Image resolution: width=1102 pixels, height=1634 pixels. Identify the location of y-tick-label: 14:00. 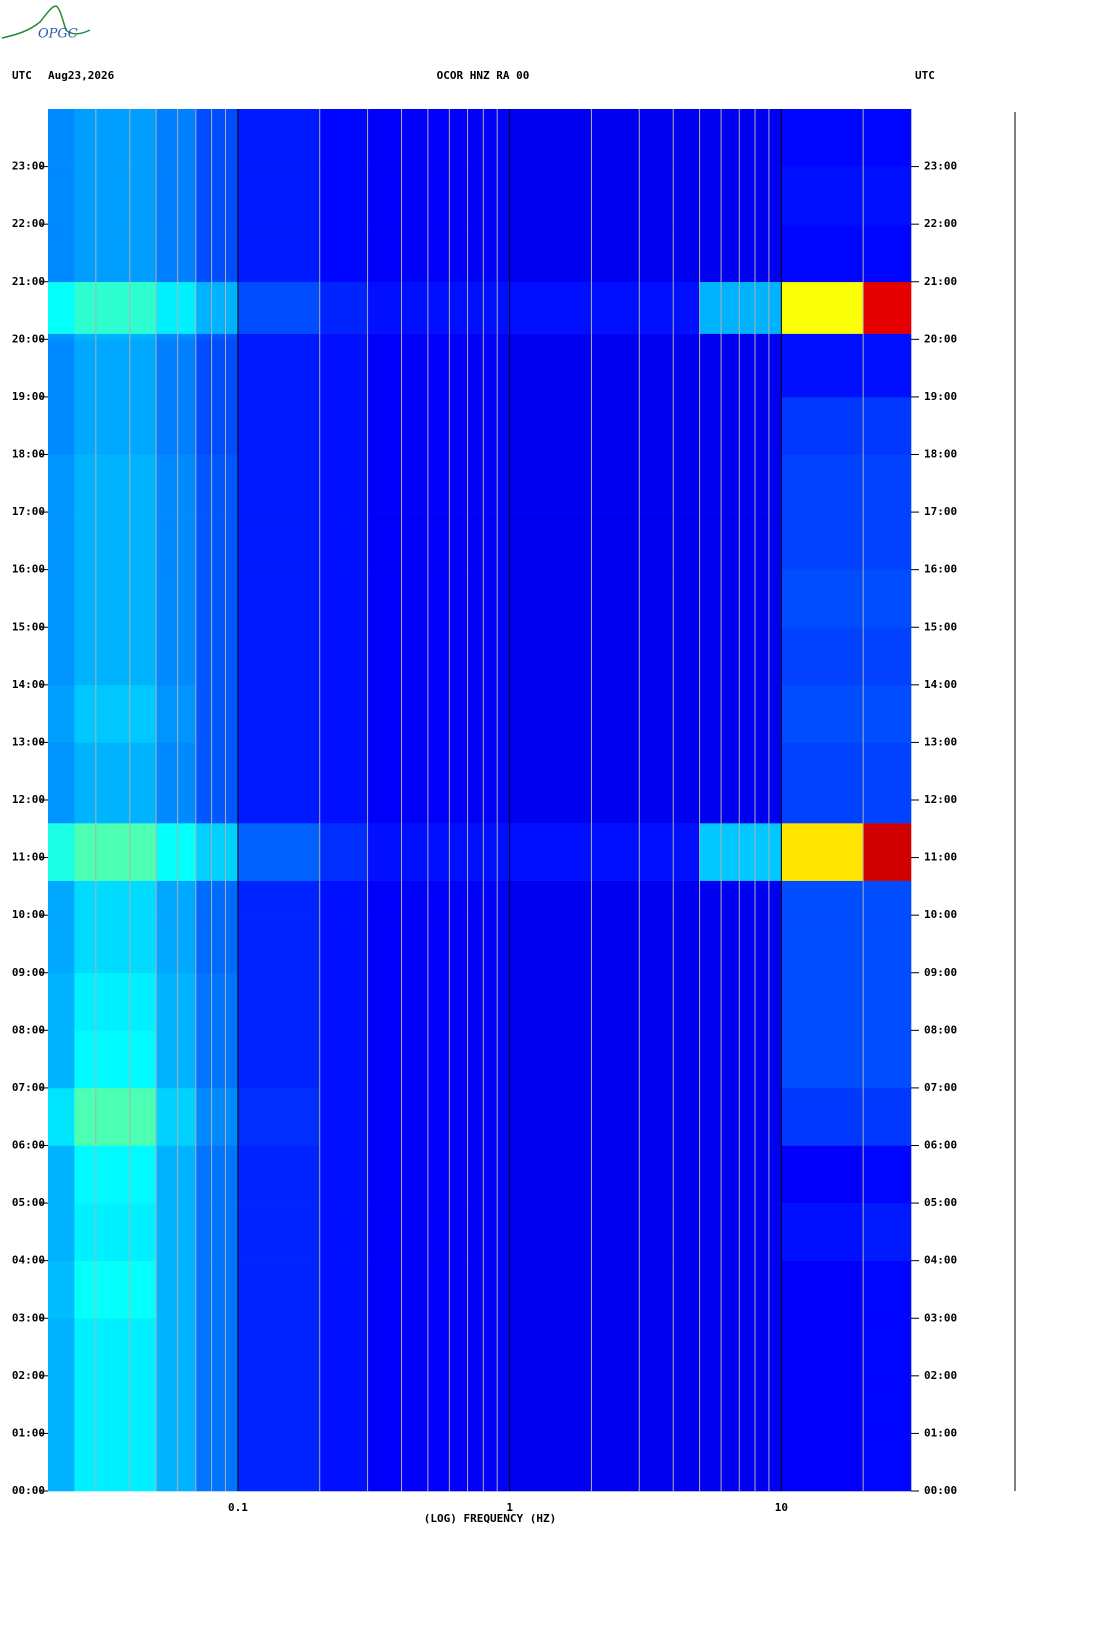
(28, 684).